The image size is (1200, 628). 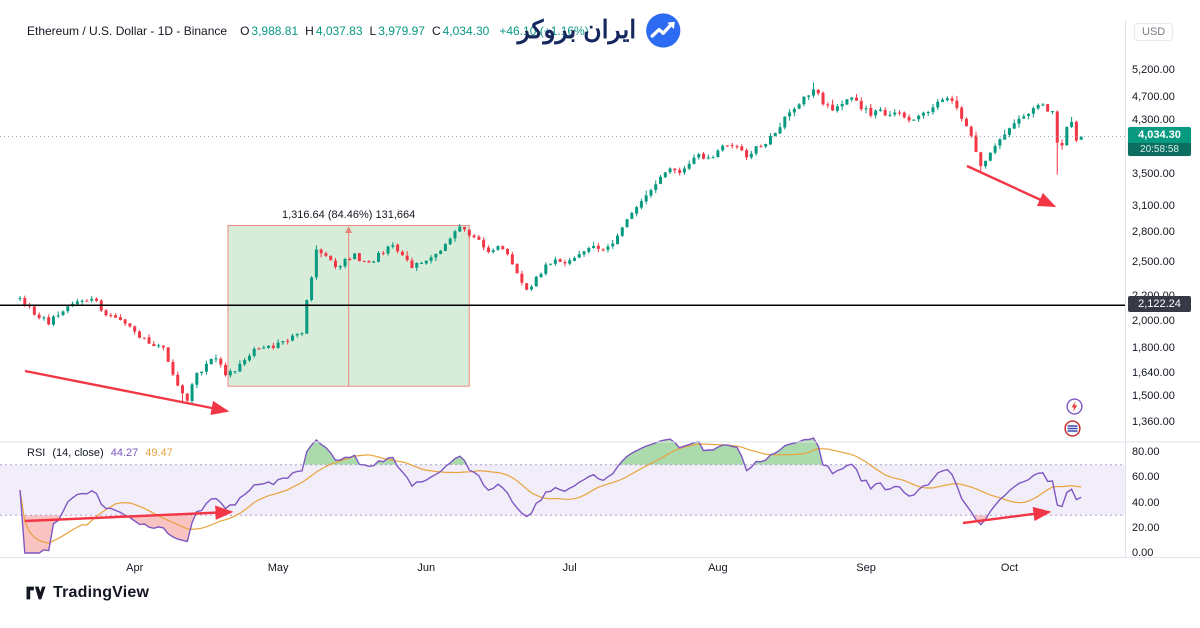 I want to click on flag-event-icon, so click(x=1072, y=428).